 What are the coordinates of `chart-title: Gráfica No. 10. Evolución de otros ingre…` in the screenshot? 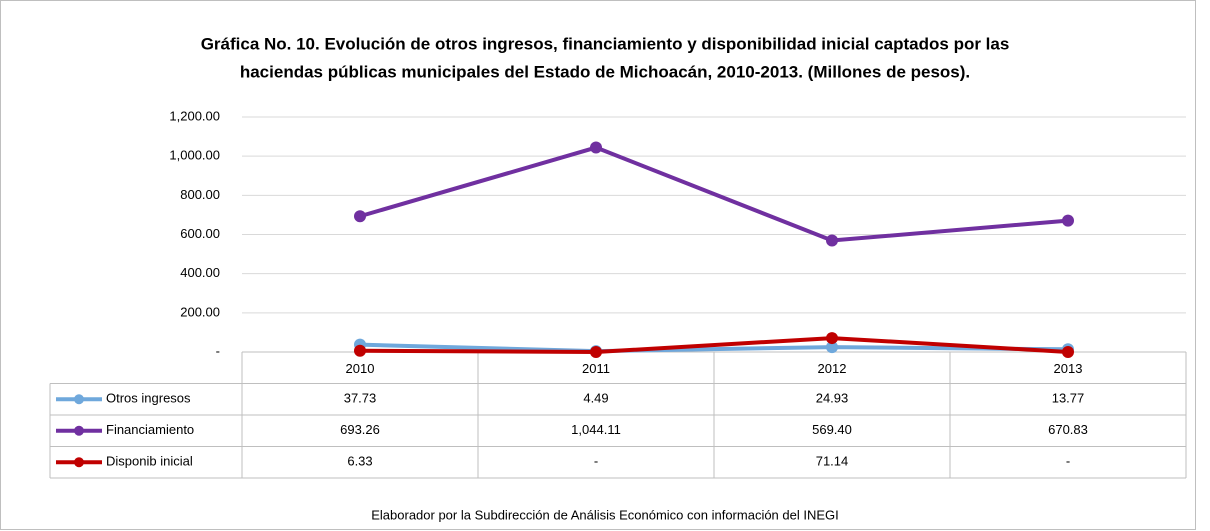 It's located at (605, 43).